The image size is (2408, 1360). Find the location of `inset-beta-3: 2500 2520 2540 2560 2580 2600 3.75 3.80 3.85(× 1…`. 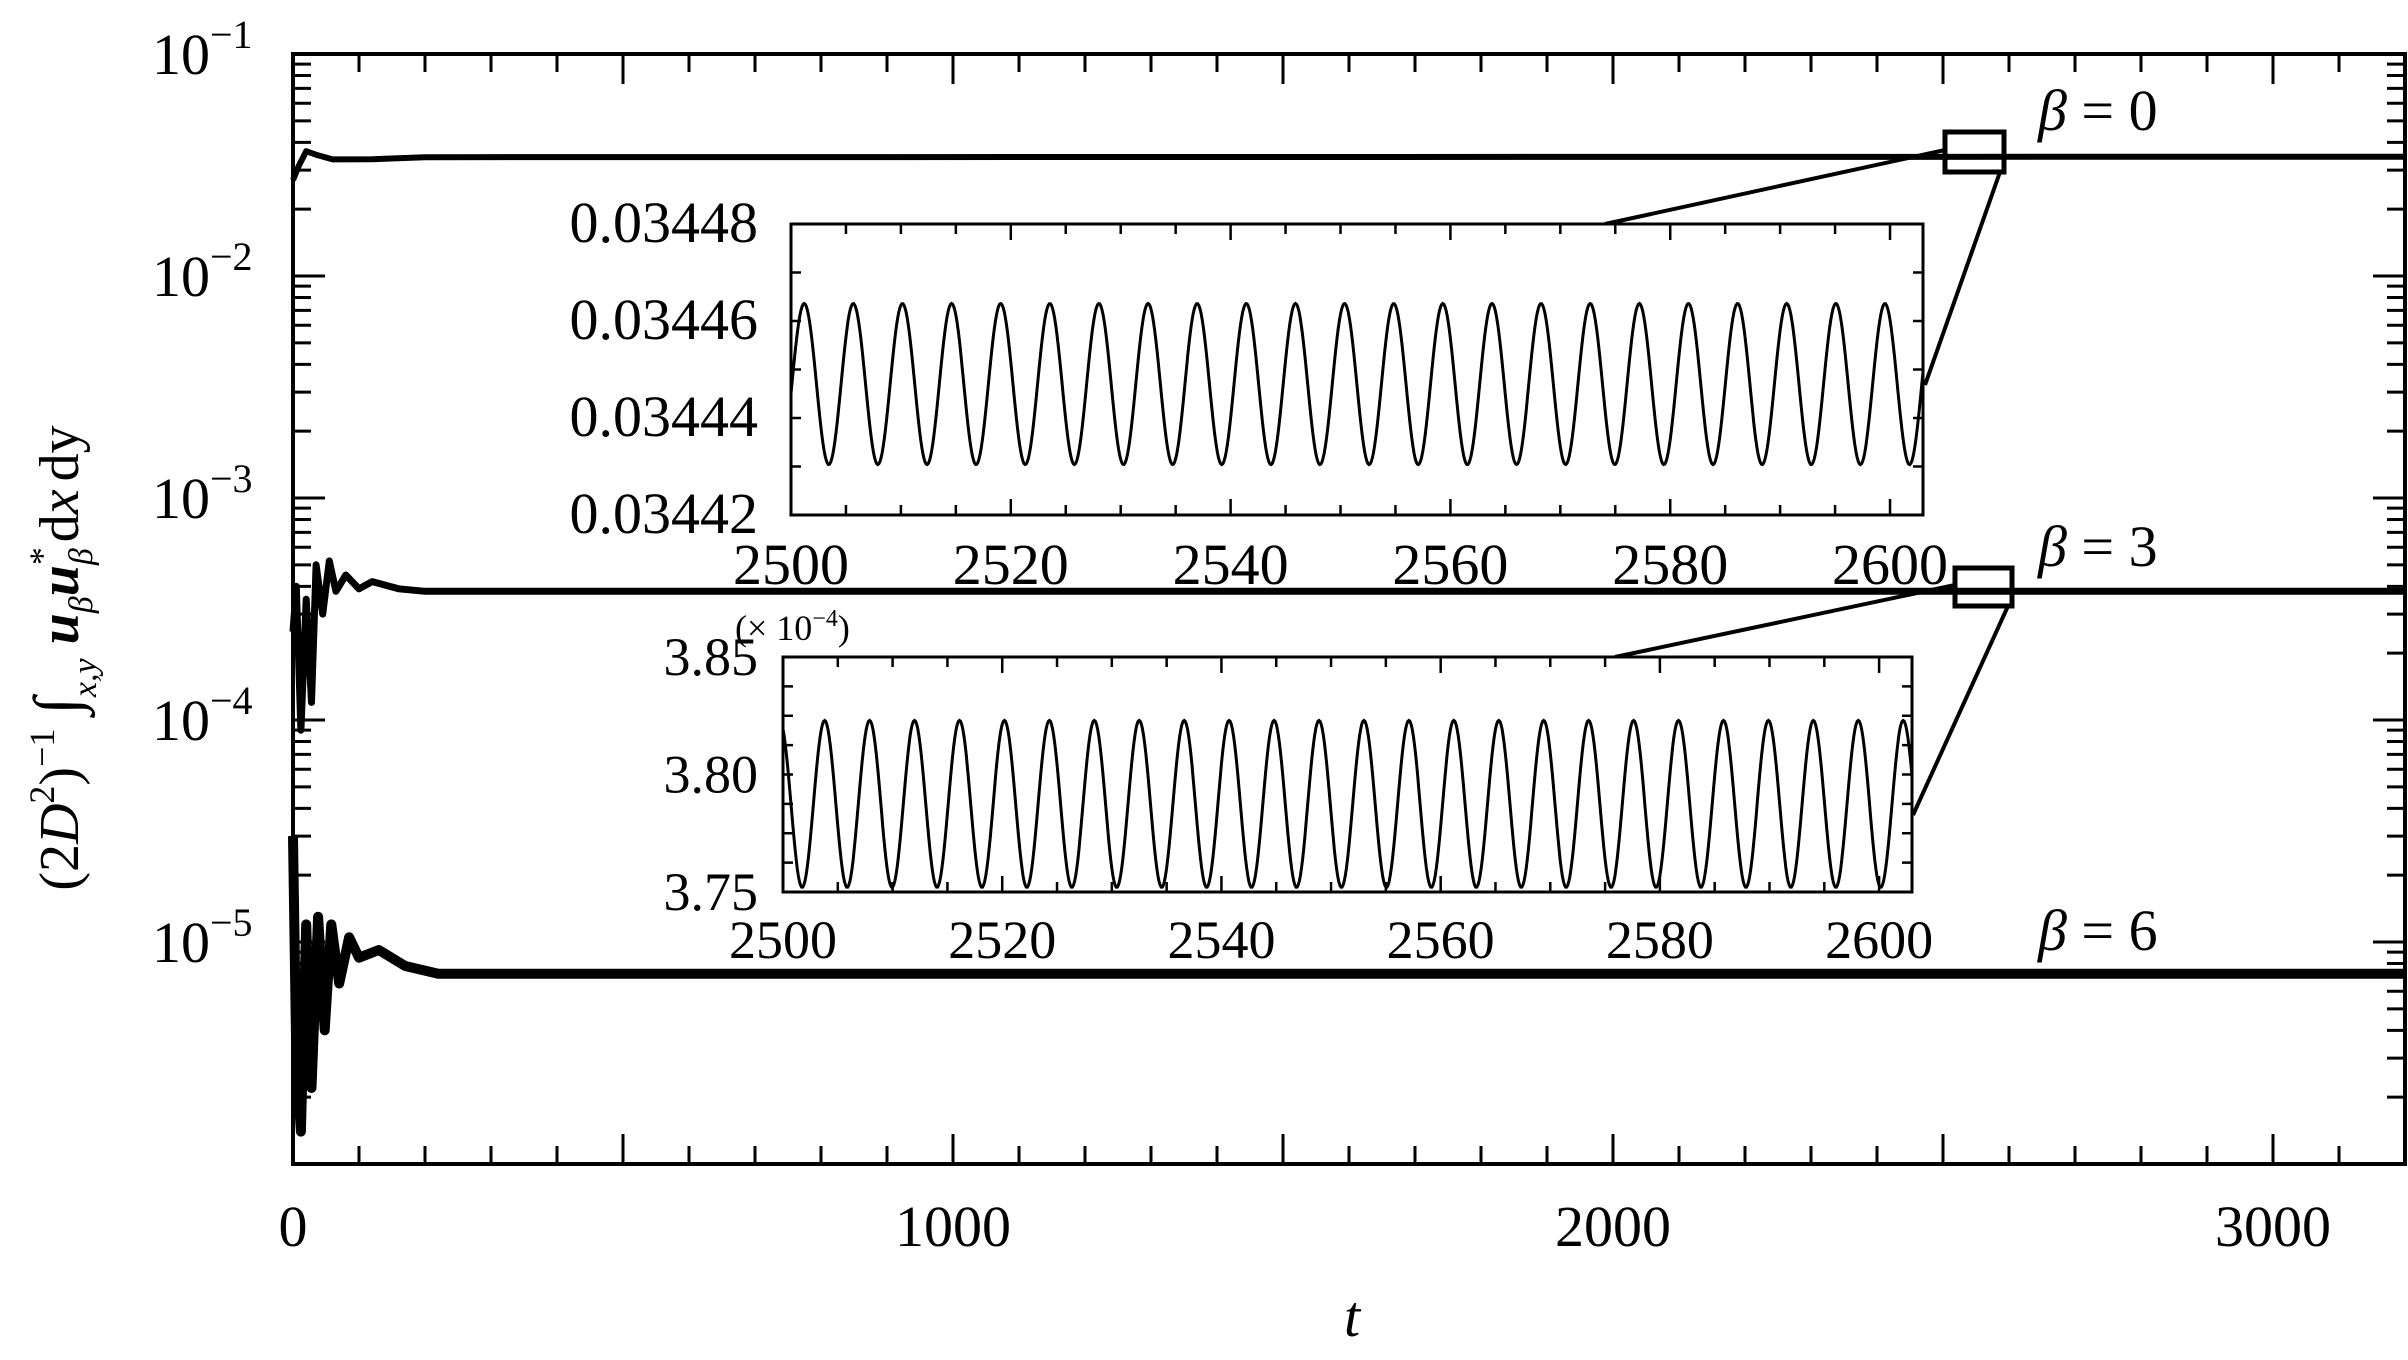

inset-beta-3: 2500 2520 2540 2560 2580 2600 3.75 3.80 3.85(× 1… is located at coordinates (1299, 788).